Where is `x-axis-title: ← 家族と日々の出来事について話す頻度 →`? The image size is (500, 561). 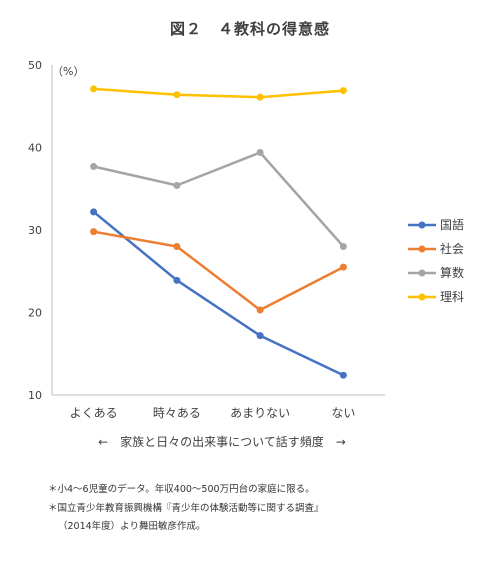 x-axis-title: ← 家族と日々の出来事について話す頻度 → is located at coordinates (222, 441).